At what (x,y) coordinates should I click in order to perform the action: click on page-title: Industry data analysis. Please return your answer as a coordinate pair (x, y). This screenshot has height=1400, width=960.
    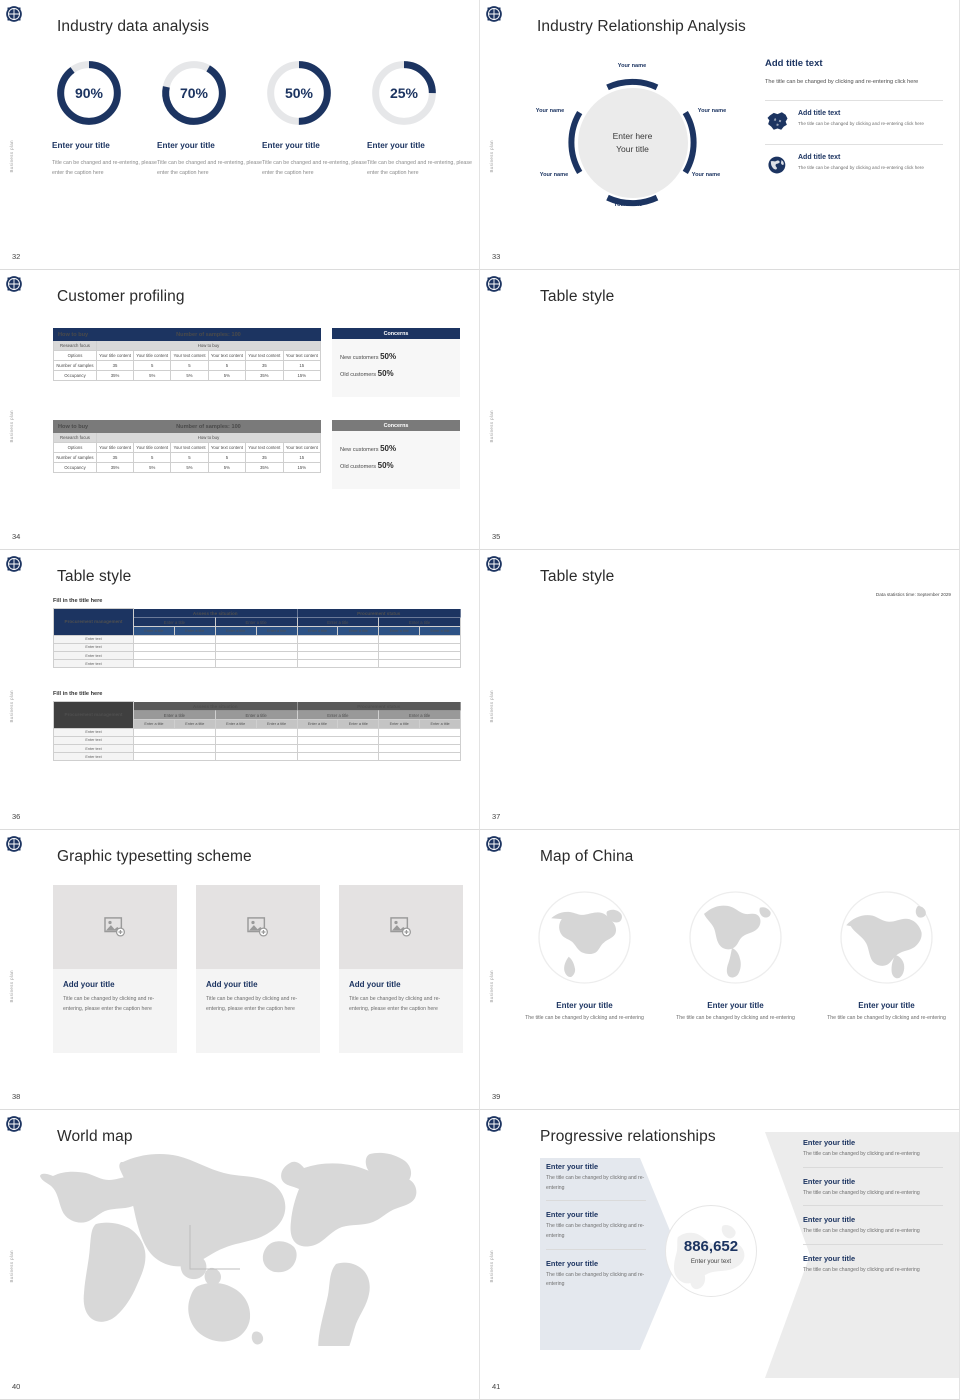
    Looking at the image, I should click on (133, 26).